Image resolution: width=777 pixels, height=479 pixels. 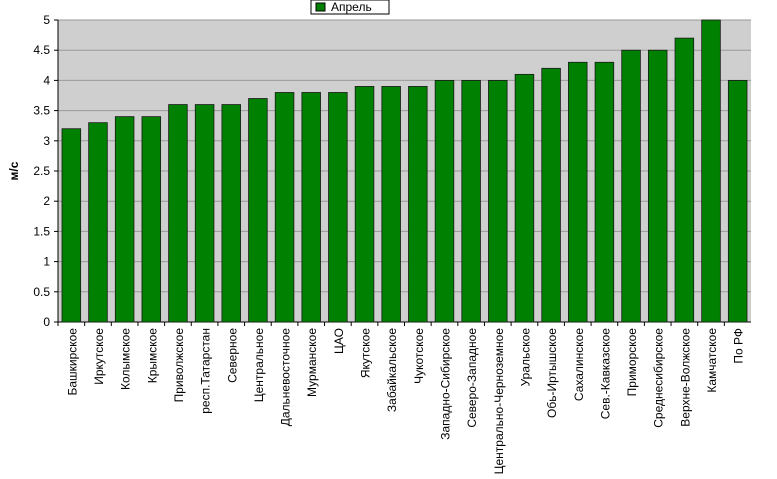 What do you see at coordinates (739, 346) in the screenshot?
I see `x-tick-label: По РФ` at bounding box center [739, 346].